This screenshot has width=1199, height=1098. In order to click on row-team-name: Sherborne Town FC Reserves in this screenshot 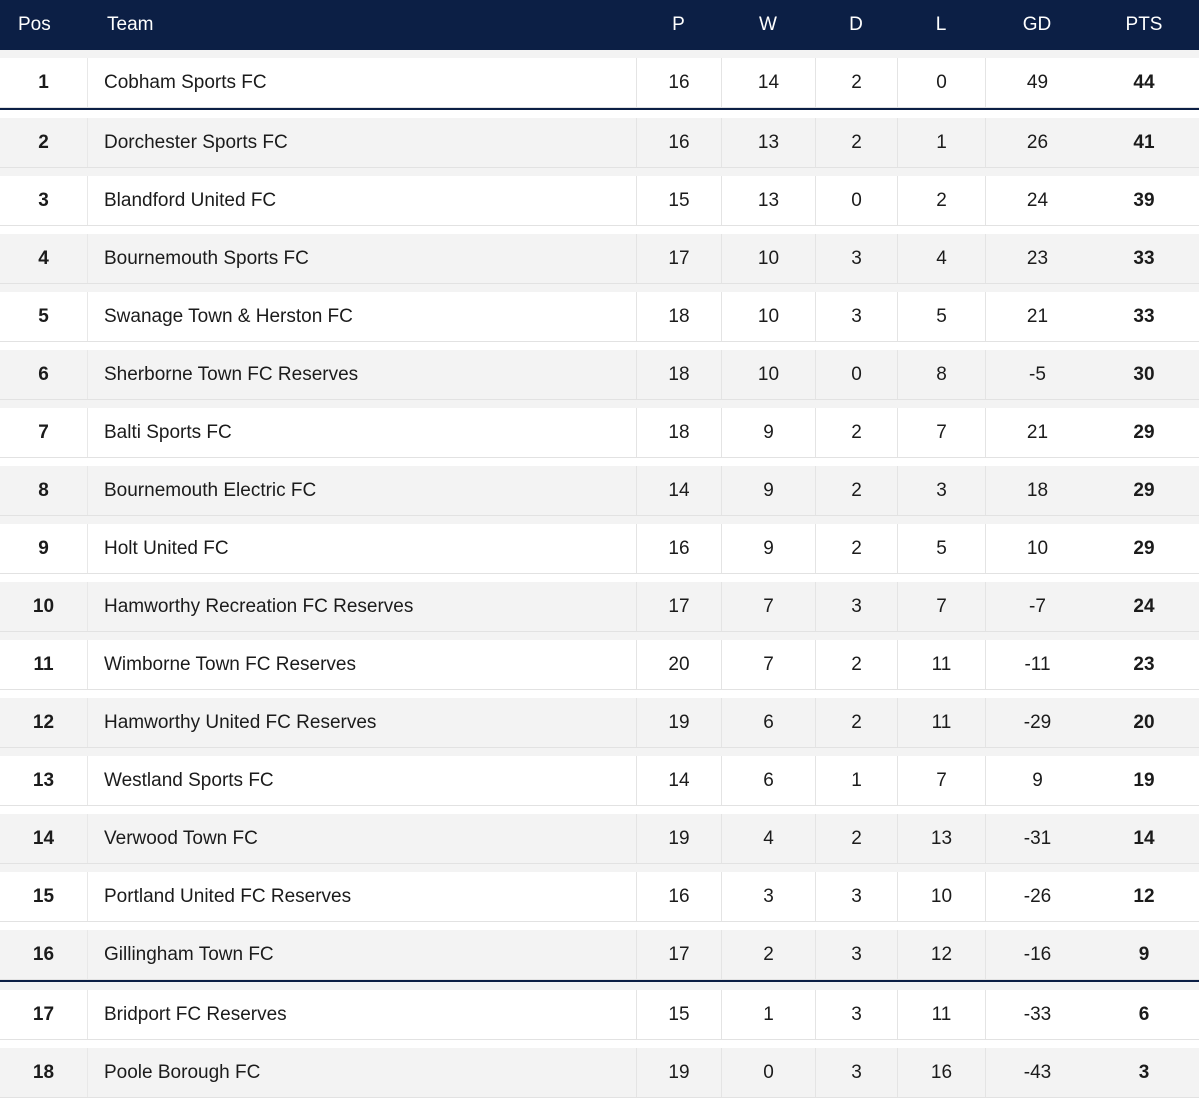, I will do `click(361, 374)`.